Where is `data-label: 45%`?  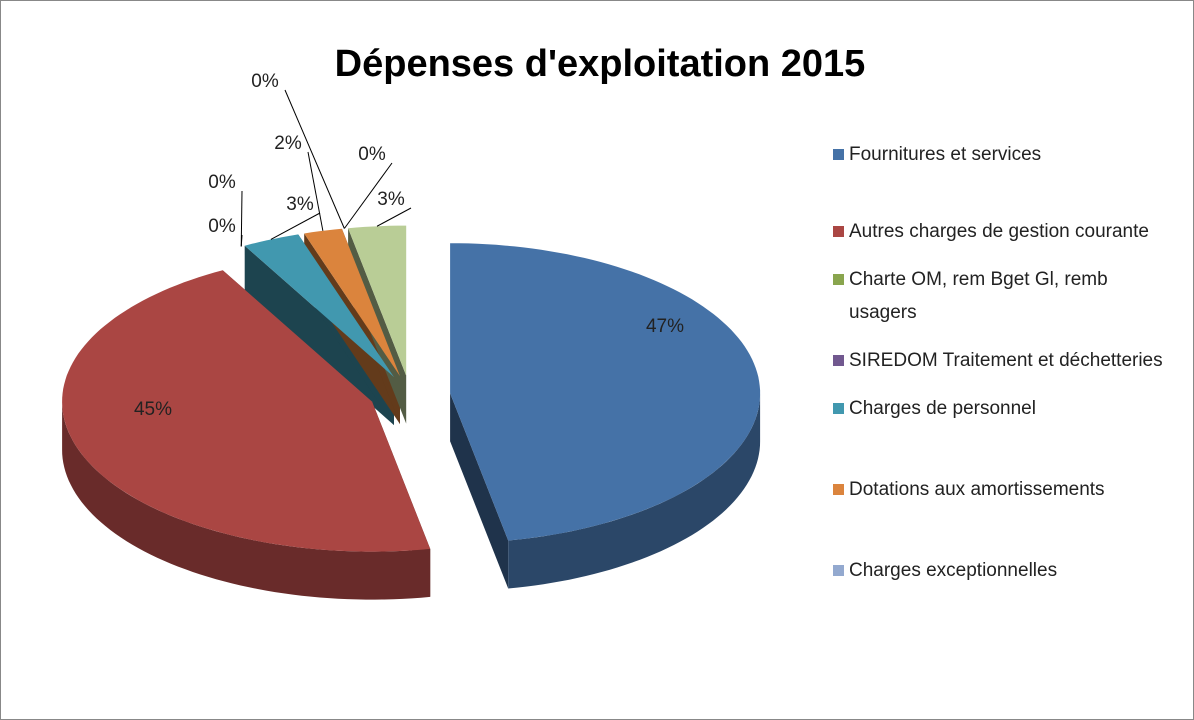 data-label: 45% is located at coordinates (153, 409).